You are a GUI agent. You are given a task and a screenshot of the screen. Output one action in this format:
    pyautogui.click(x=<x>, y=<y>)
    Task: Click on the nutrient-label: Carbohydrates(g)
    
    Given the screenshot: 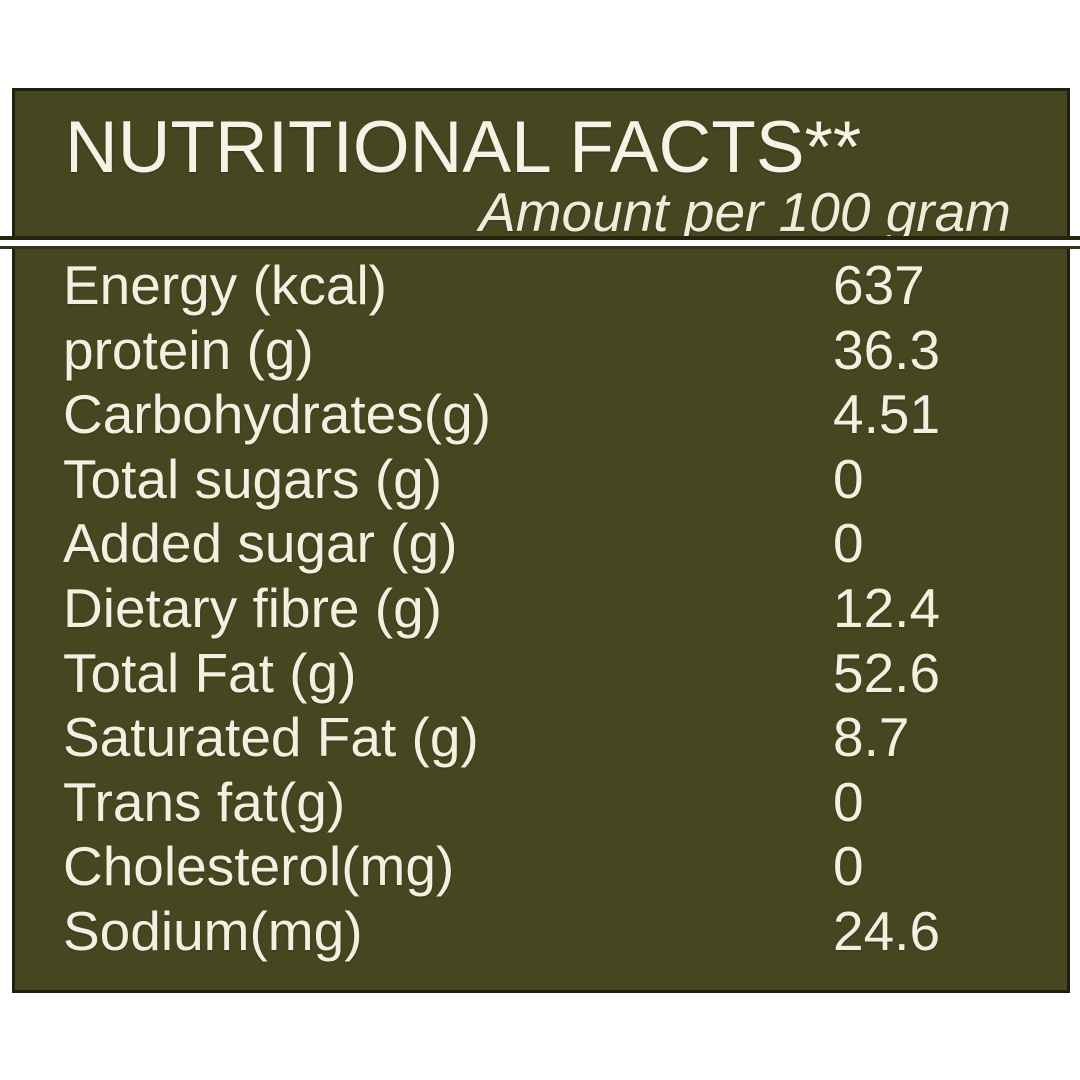 What is the action you would take?
    pyautogui.click(x=277, y=414)
    